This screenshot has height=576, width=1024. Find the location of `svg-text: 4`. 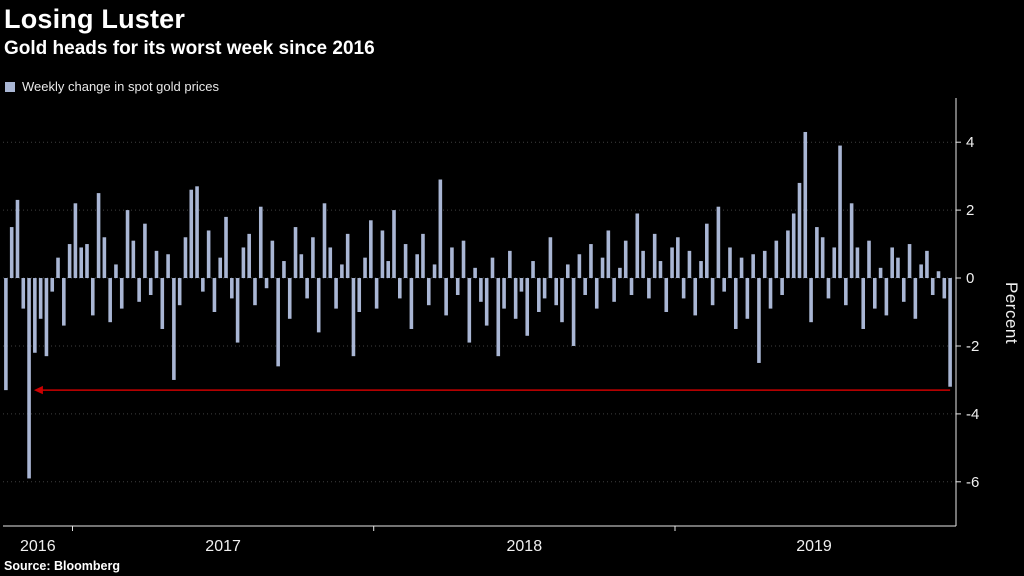

svg-text: 4 is located at coordinates (970, 142).